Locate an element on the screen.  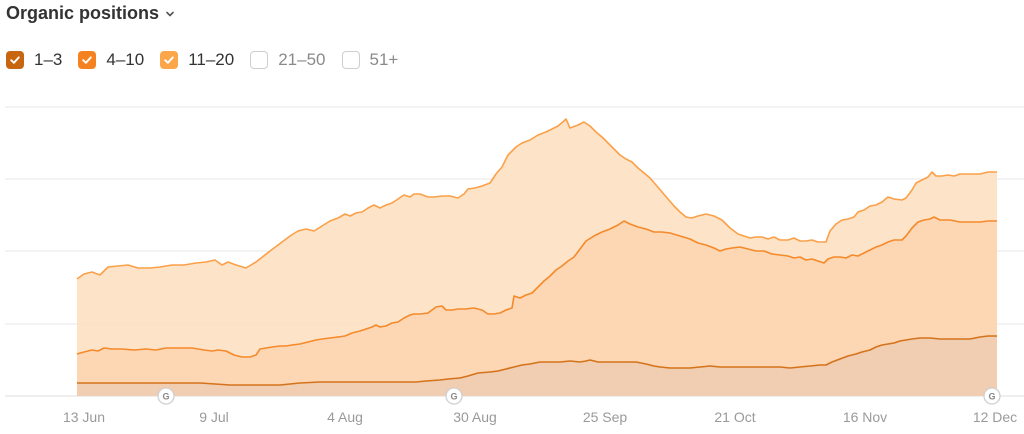
legend-item-4-10: 4–10 is located at coordinates (111, 60).